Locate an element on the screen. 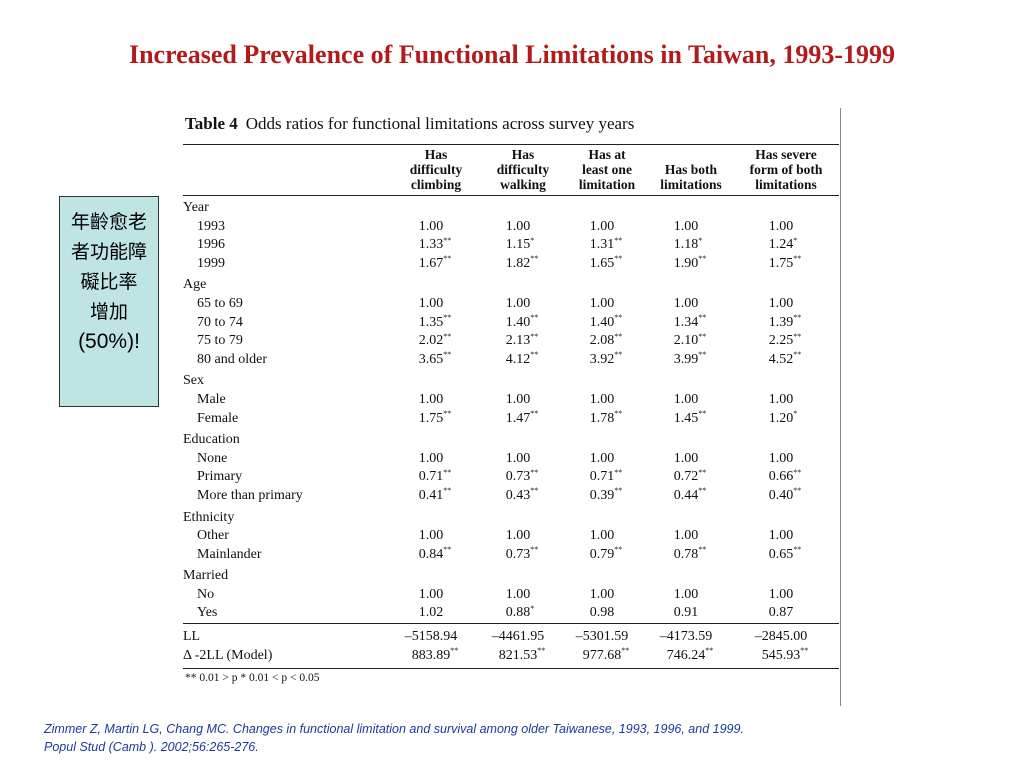 This screenshot has height=768, width=1024. column-header-line: Has at is located at coordinates (607, 154).